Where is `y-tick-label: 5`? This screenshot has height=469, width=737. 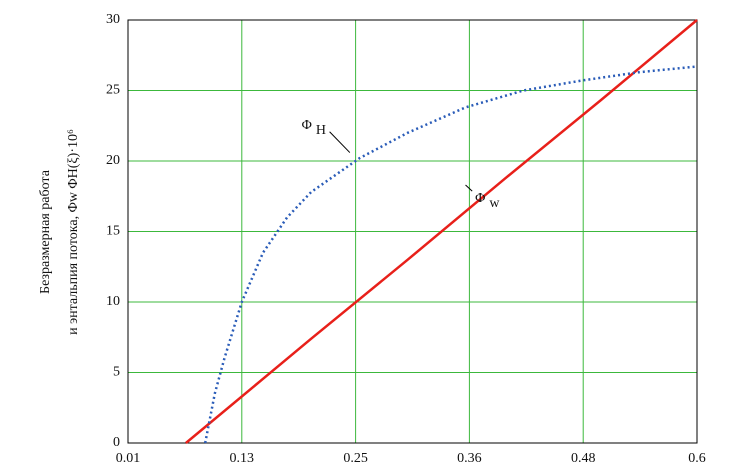
y-tick-label: 5 is located at coordinates (116, 372).